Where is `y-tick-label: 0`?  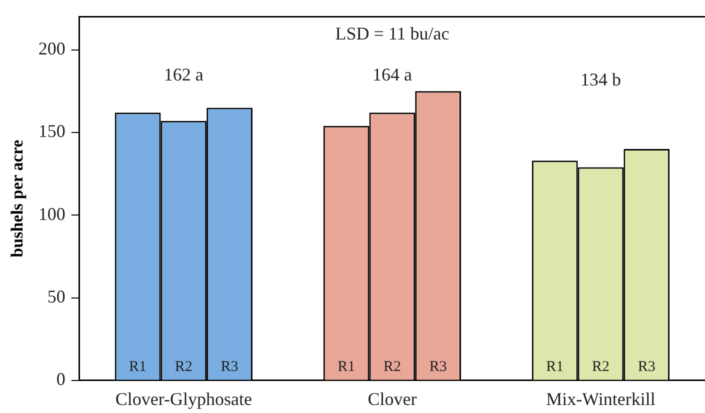
y-tick-label: 0 is located at coordinates (61, 379).